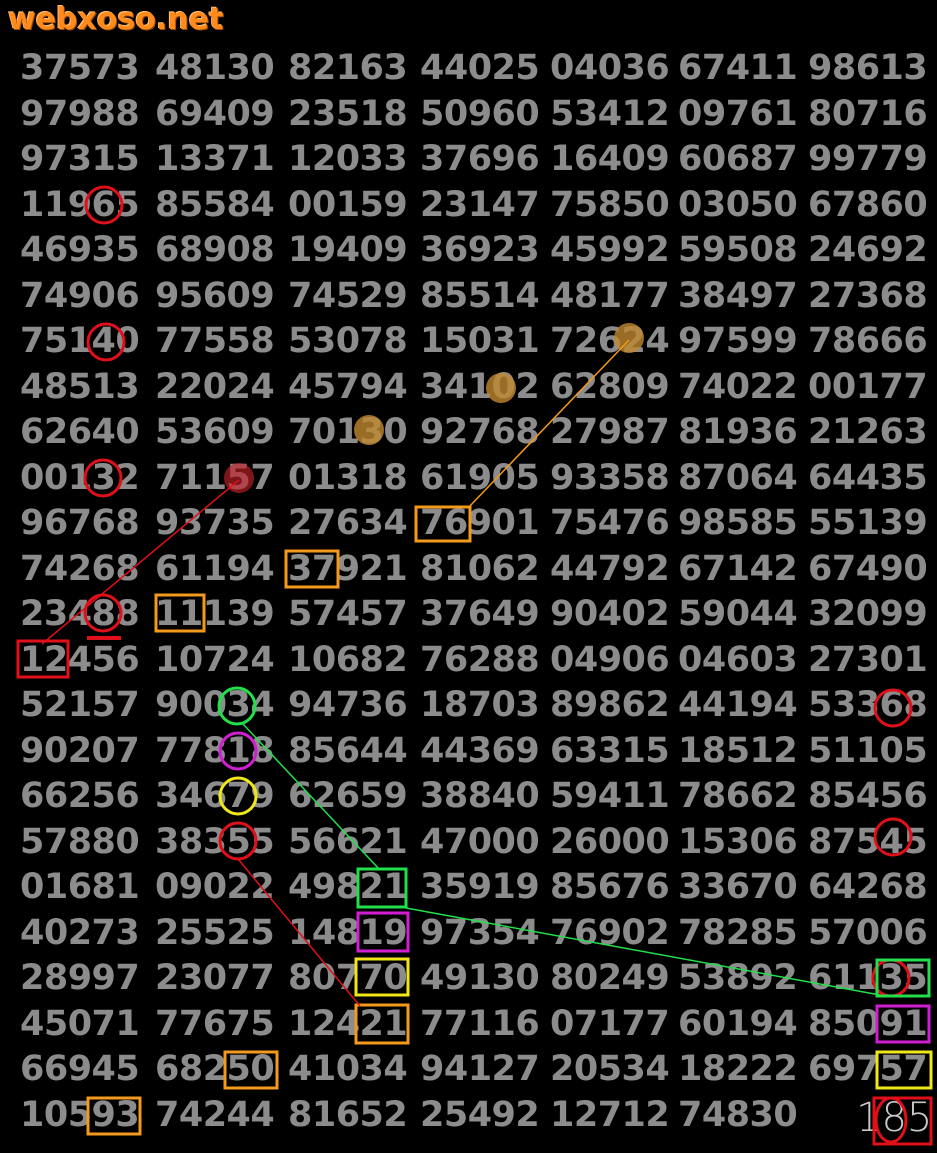  Describe the element at coordinates (348, 614) in the screenshot. I see `number-cell: 57457` at that location.